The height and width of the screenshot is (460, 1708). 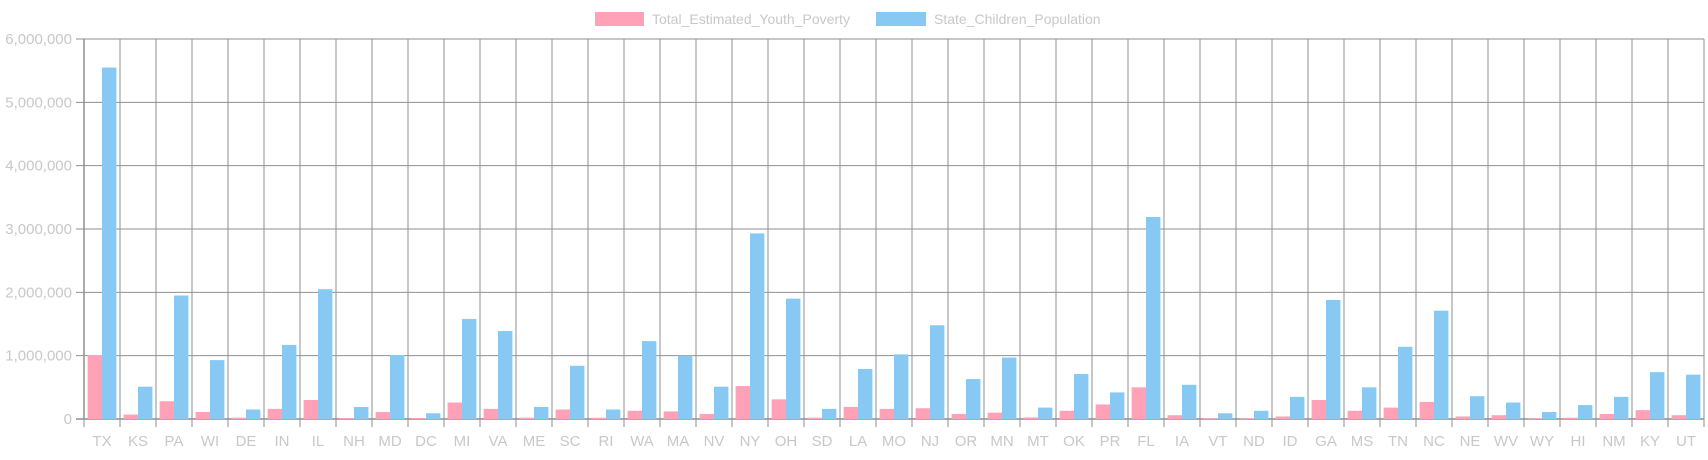 I want to click on x-tick-label: MO, so click(x=894, y=441).